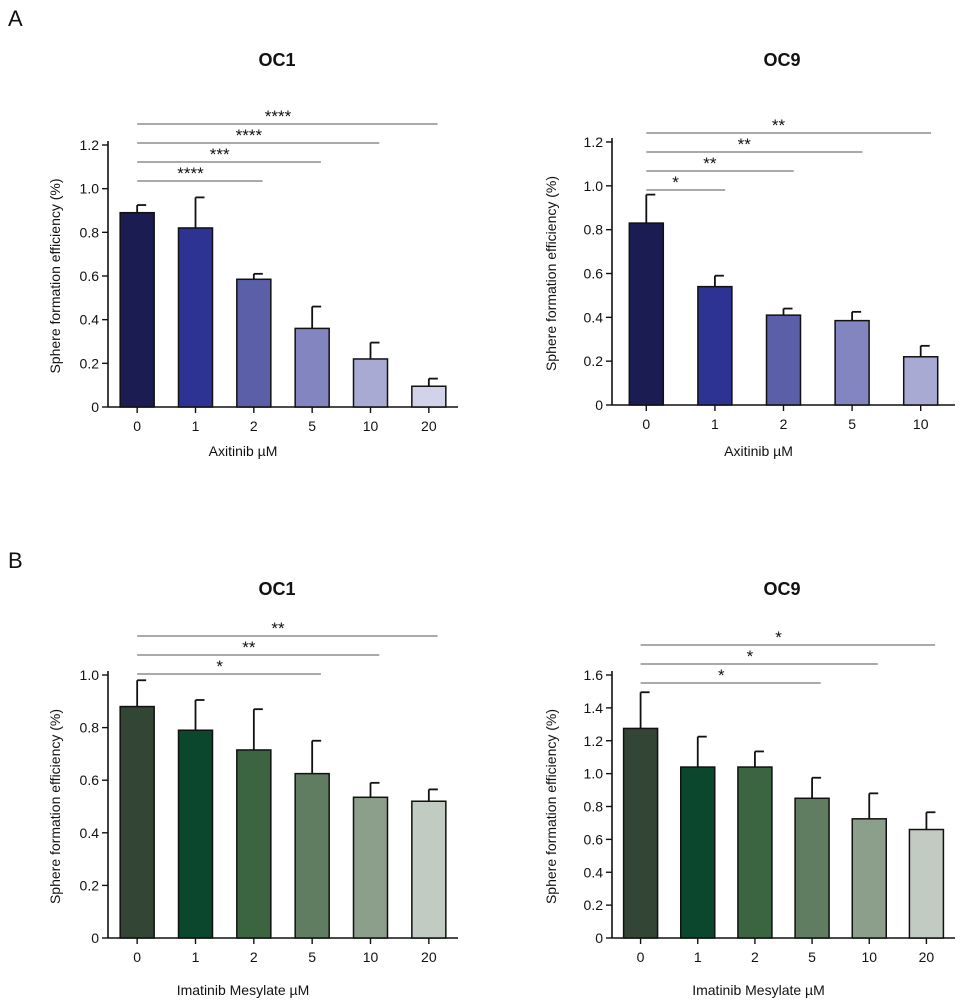 The image size is (960, 1000). What do you see at coordinates (594, 230) in the screenshot?
I see `chart-2-y-tick-label: 0.8` at bounding box center [594, 230].